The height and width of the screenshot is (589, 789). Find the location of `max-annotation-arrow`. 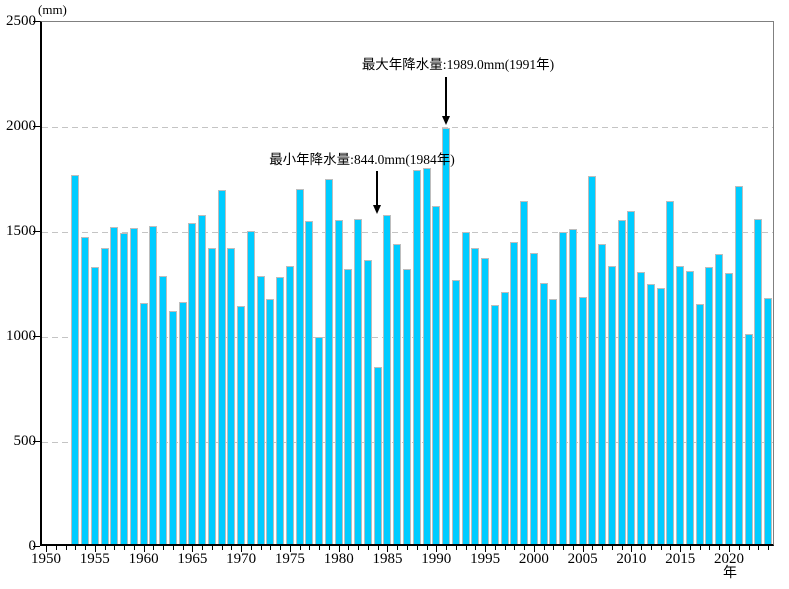

max-annotation-arrow is located at coordinates (446, 96).